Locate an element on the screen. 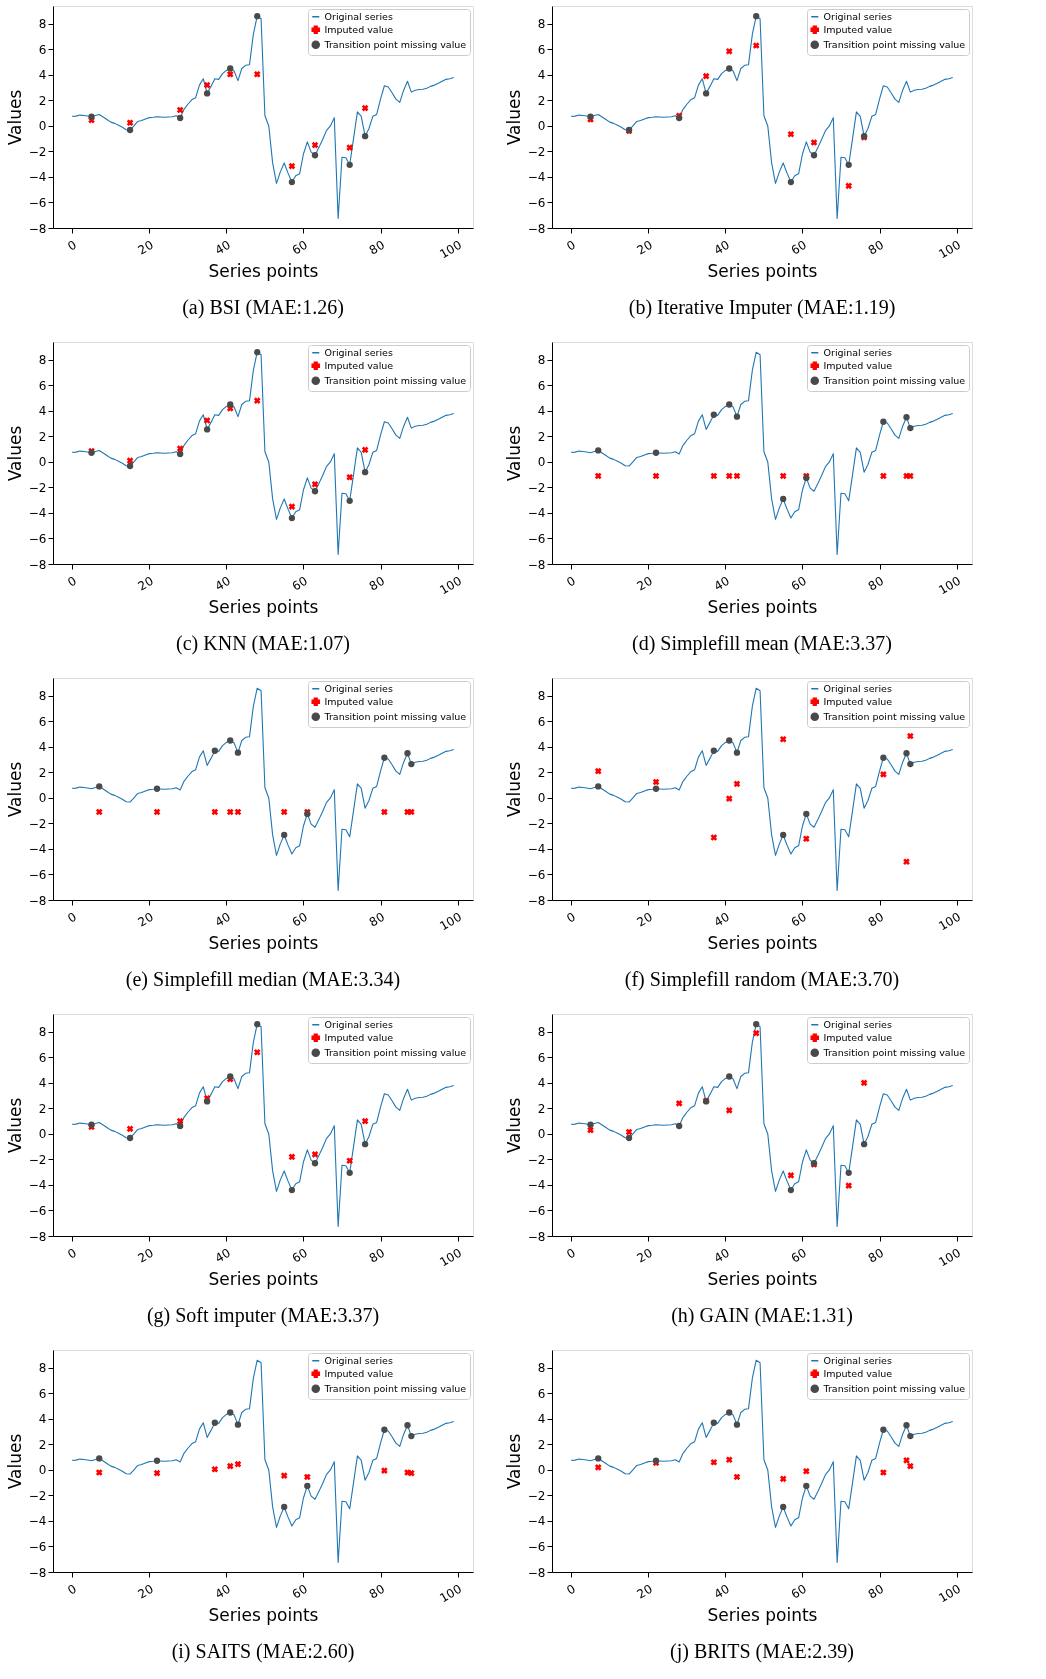 Image resolution: width=1046 pixels, height=1679 pixels. text: (i) SAITS (MAE:2.60) is located at coordinates (263, 1651).